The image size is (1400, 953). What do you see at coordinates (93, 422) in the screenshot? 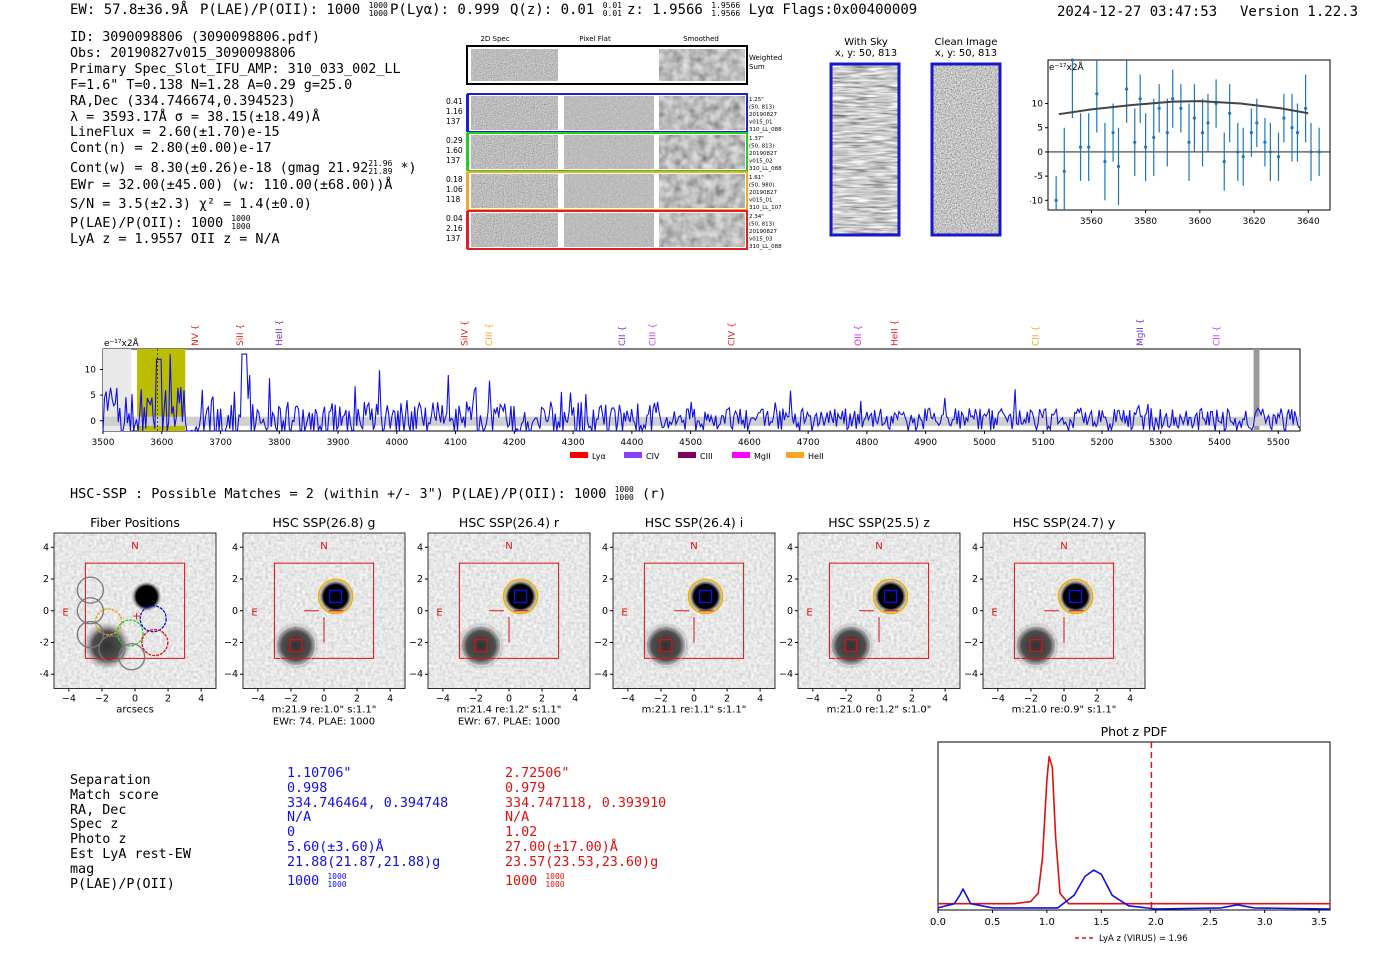
I see `spectrum-y-tick-label: 0` at bounding box center [93, 422].